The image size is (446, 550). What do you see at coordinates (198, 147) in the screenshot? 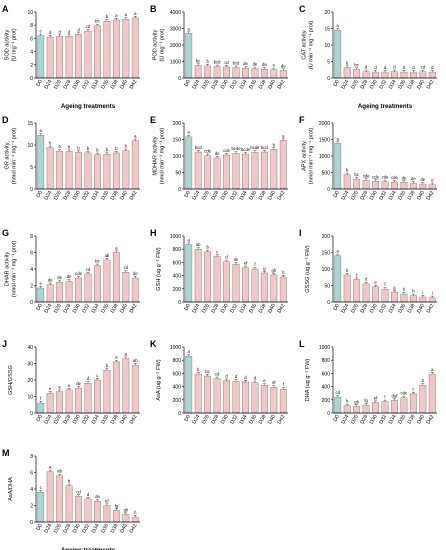
I see `significance-letter: bcd` at bounding box center [198, 147].